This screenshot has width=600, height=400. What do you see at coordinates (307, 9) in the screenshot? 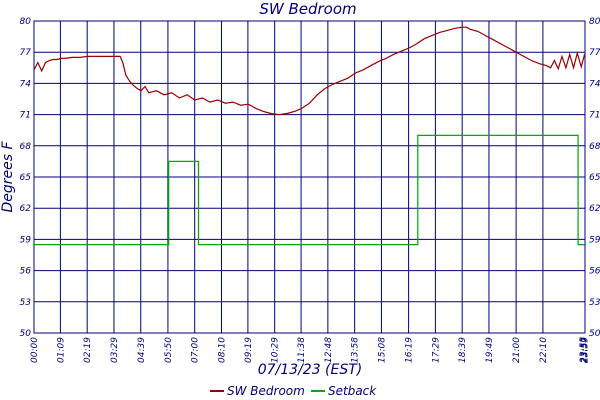
I see `chart-title: SW Bedroom` at bounding box center [307, 9].